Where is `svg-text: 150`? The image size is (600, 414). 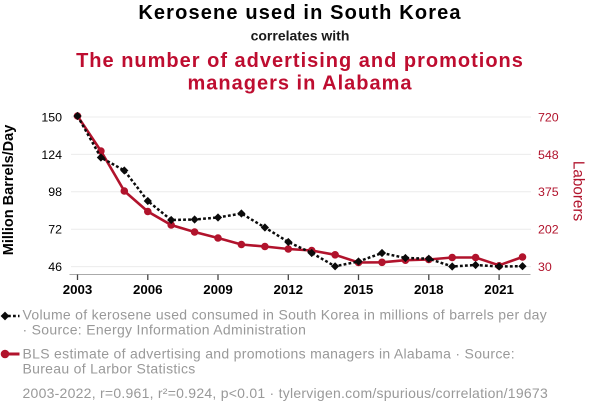 svg-text: 150 is located at coordinates (51, 117).